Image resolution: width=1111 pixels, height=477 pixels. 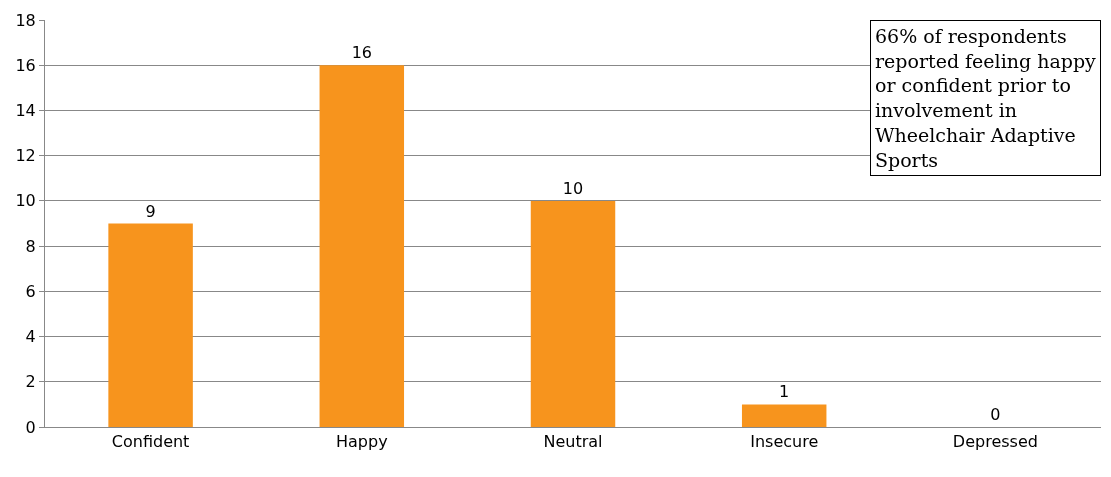 What do you see at coordinates (784, 392) in the screenshot?
I see `data-label: 1` at bounding box center [784, 392].